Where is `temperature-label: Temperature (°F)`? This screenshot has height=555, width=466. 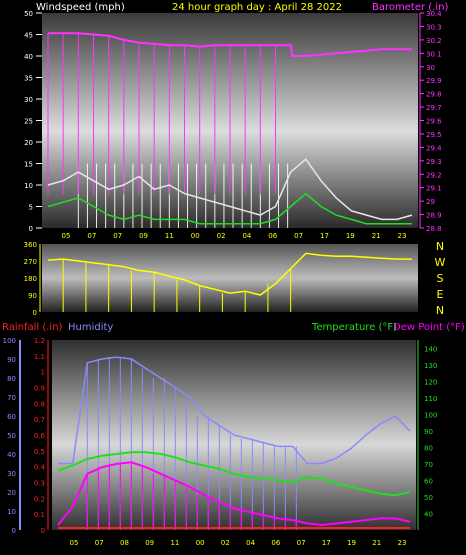
temperature-label: Temperature (°F) is located at coordinates (354, 327).